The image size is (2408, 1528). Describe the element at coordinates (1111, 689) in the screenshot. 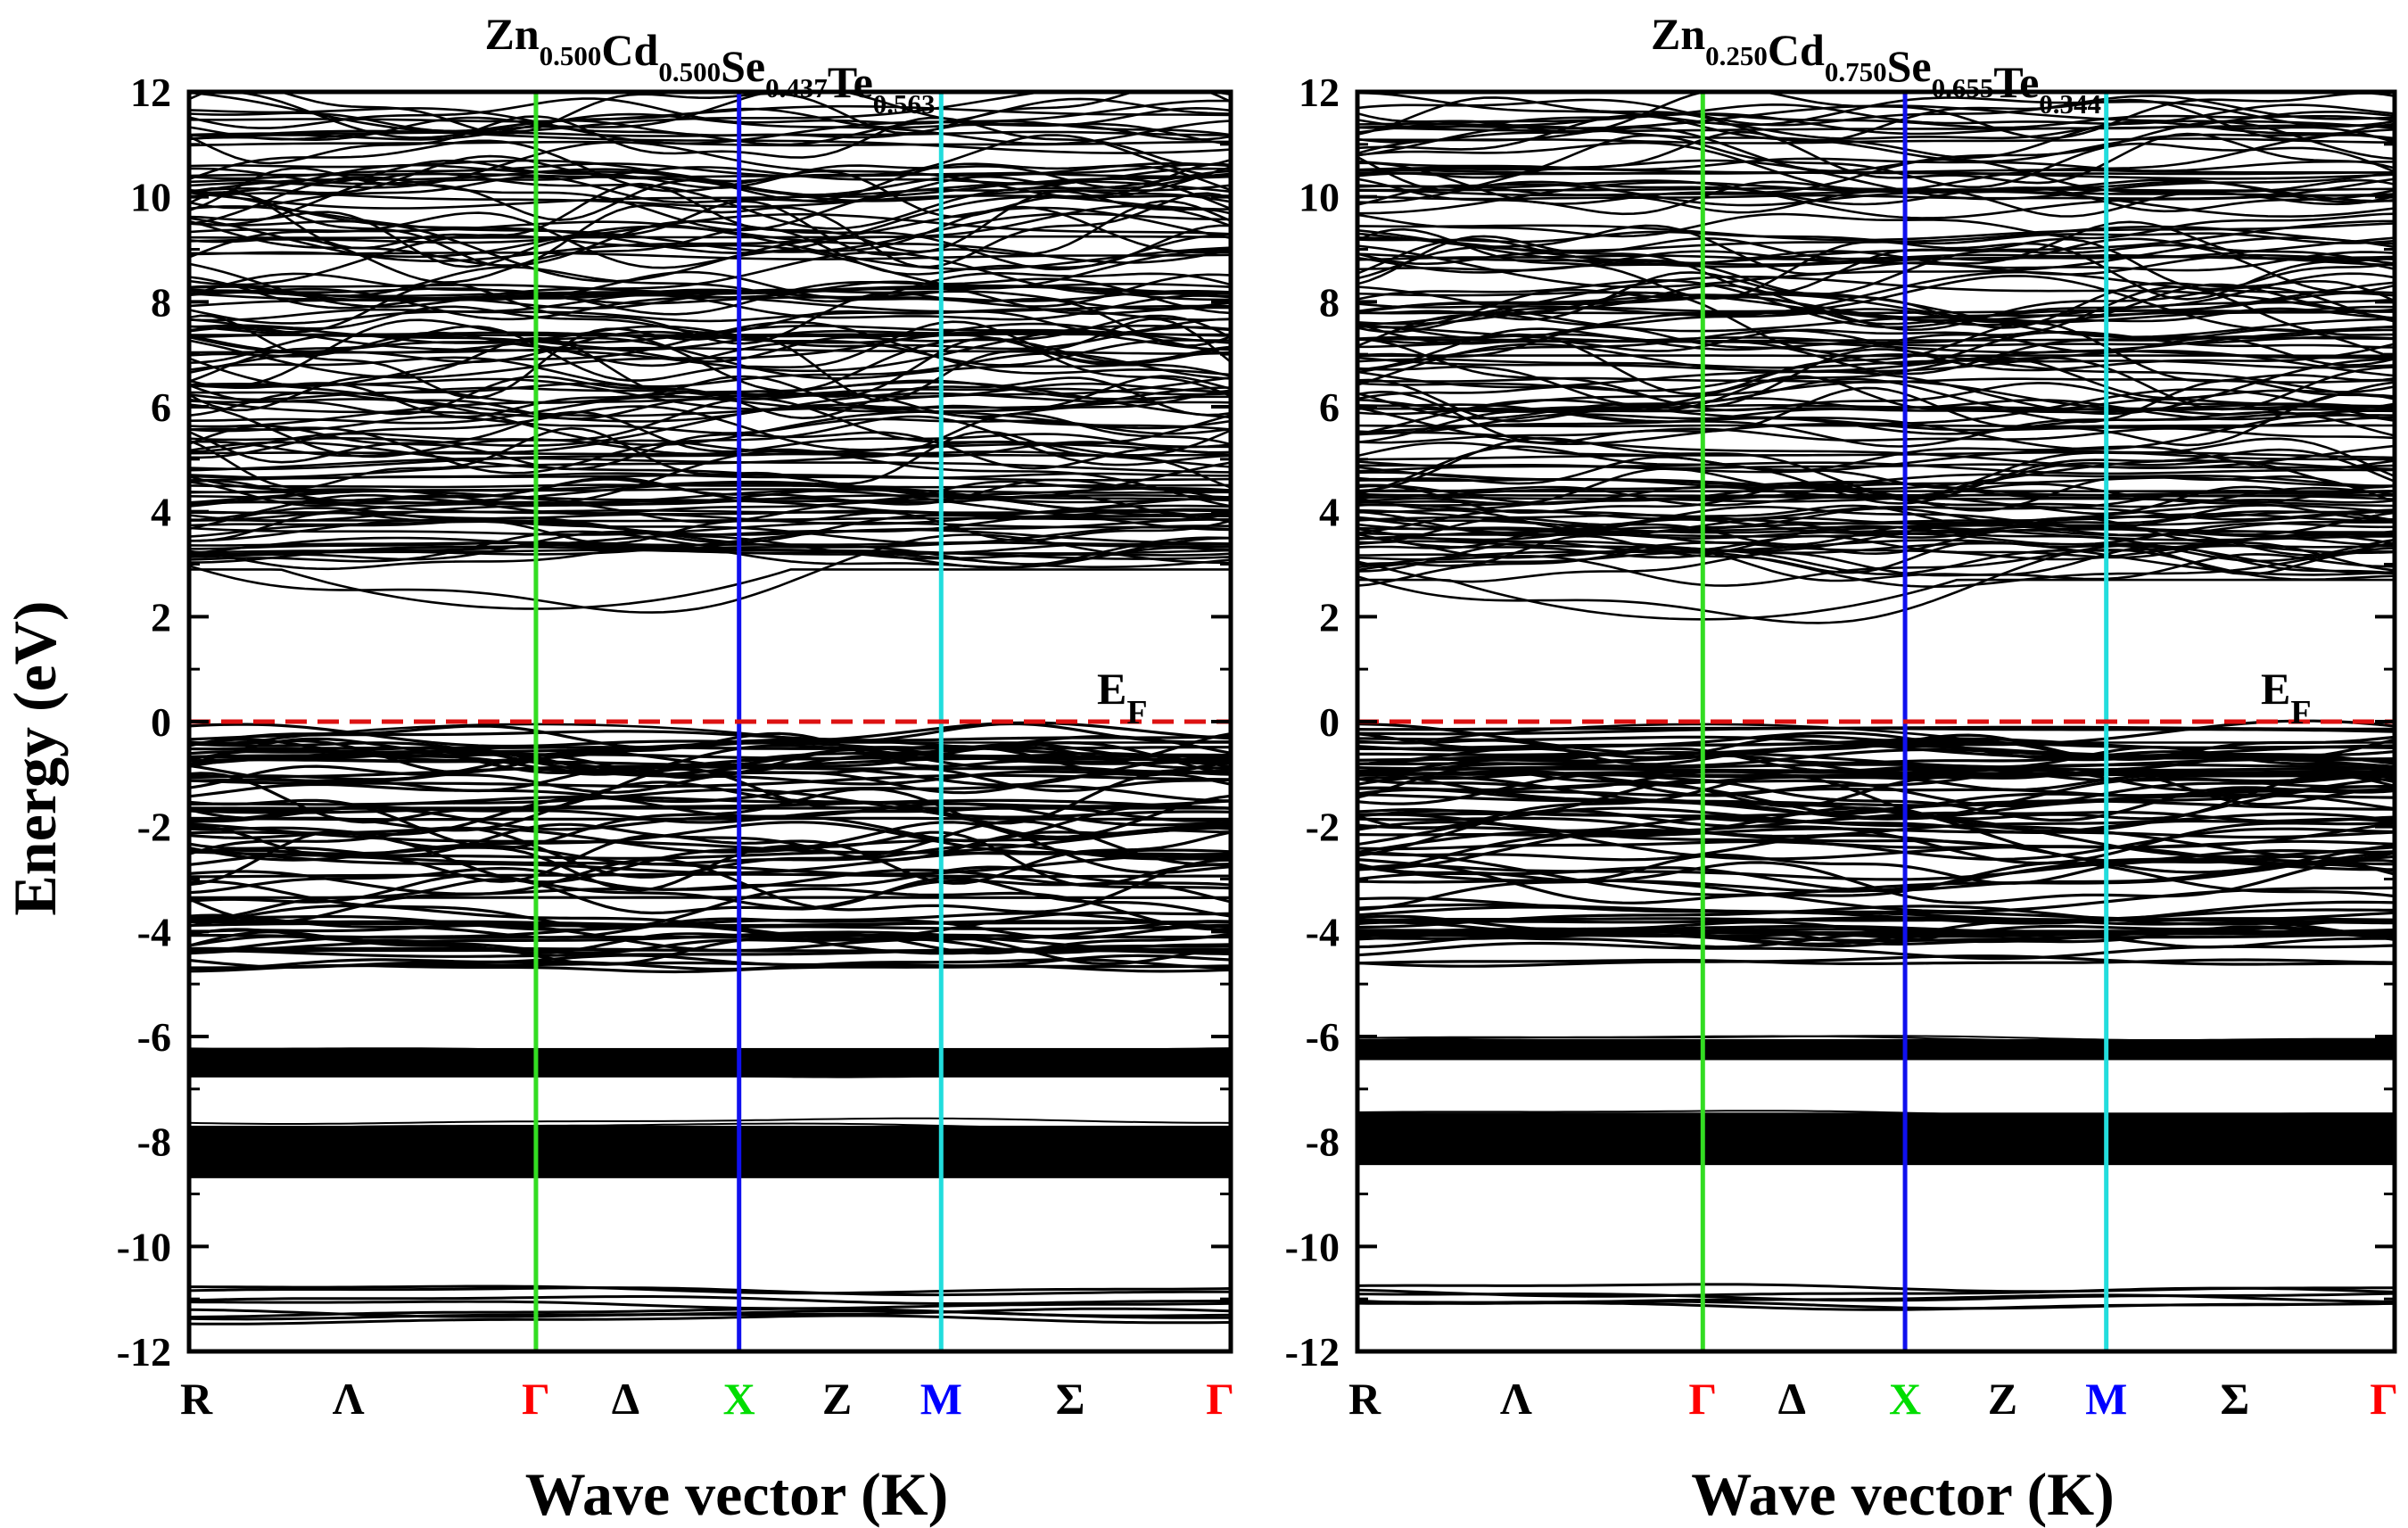

I see `fermi-label-main: E` at that location.